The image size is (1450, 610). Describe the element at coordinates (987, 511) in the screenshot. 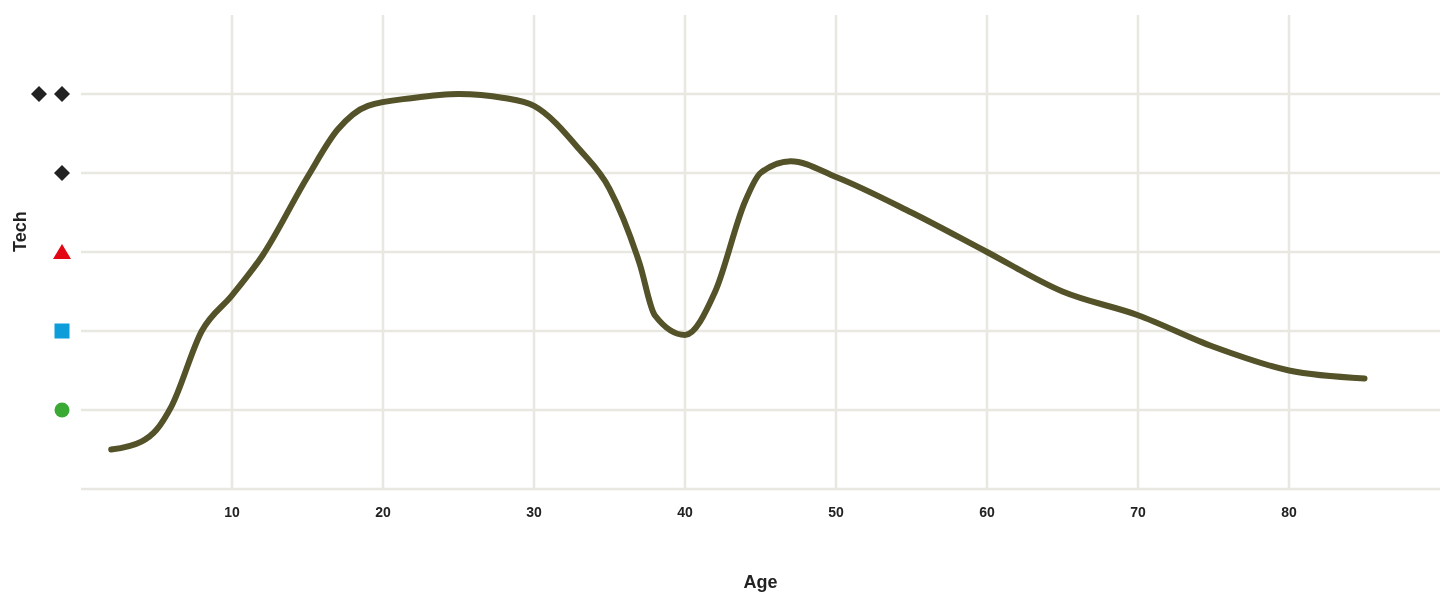

I see `x-tick-label: 60` at that location.